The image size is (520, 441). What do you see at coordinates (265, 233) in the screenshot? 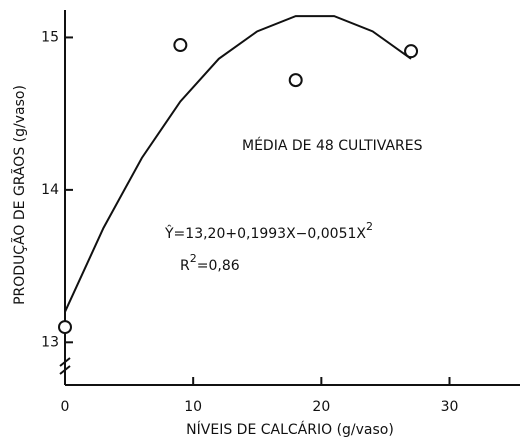
I see `equation-text: Ŷ=13,20+0,1993X−0,0051X` at bounding box center [265, 233].